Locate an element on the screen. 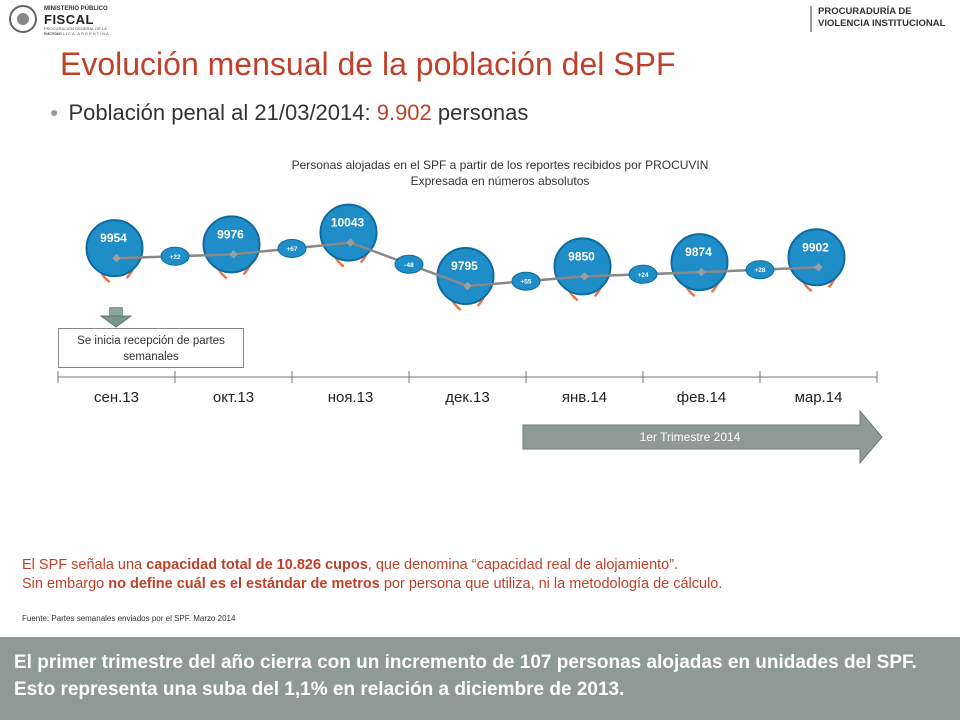 Image resolution: width=960 pixels, height=720 pixels. x-tick-label: фев.14 is located at coordinates (702, 397).